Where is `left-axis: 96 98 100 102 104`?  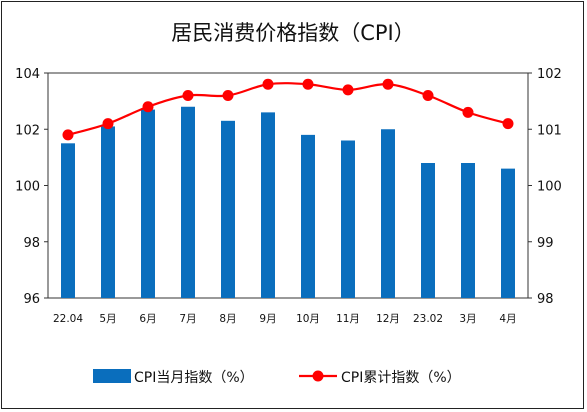
left-axis: 96 98 100 102 104 is located at coordinates (31, 187).